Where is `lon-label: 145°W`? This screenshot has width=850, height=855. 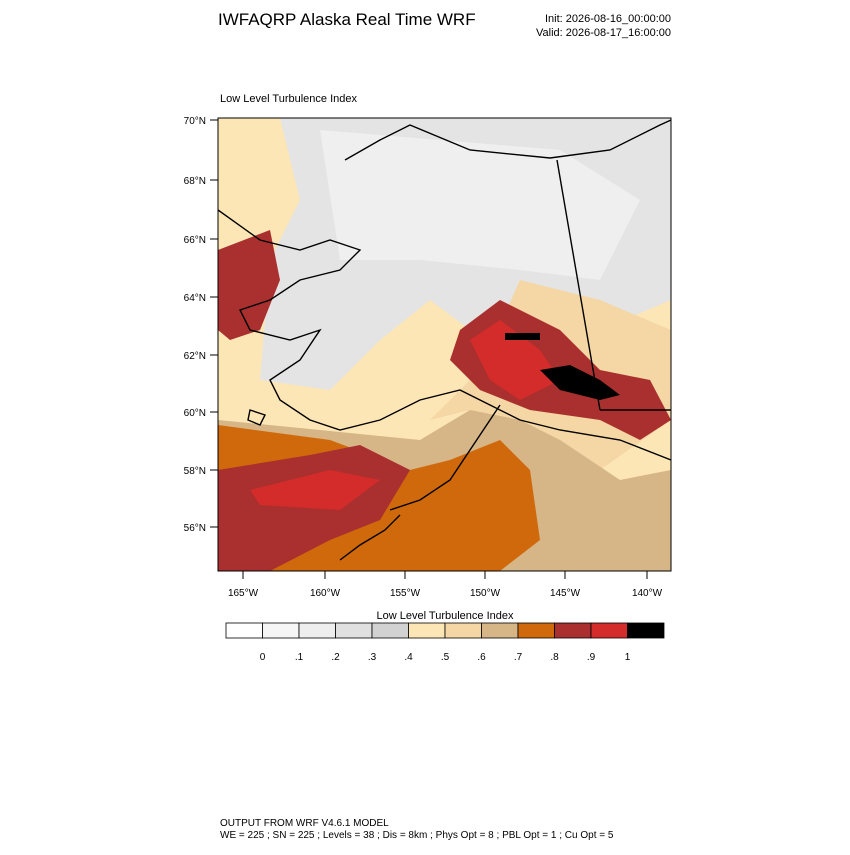 lon-label: 145°W is located at coordinates (565, 593).